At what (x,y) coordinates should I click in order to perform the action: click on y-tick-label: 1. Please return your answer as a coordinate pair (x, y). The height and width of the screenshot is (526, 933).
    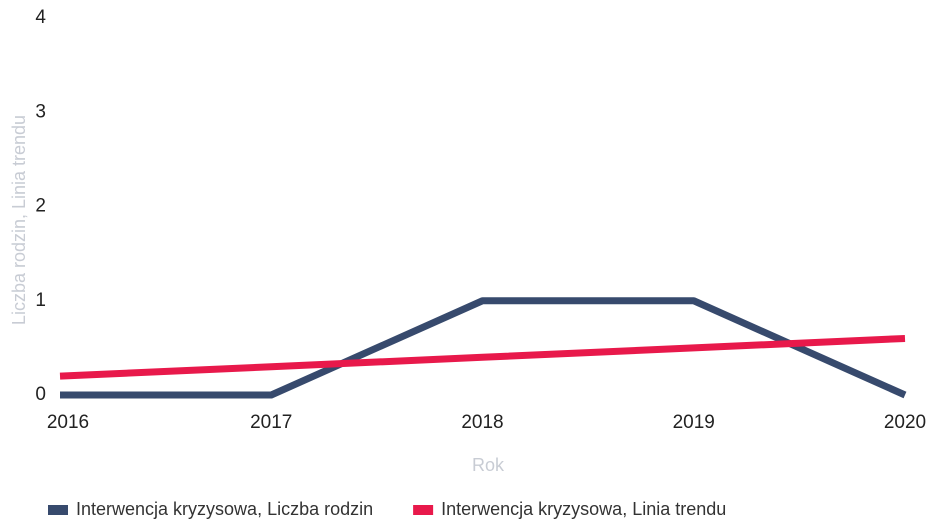
    Looking at the image, I should click on (40, 300).